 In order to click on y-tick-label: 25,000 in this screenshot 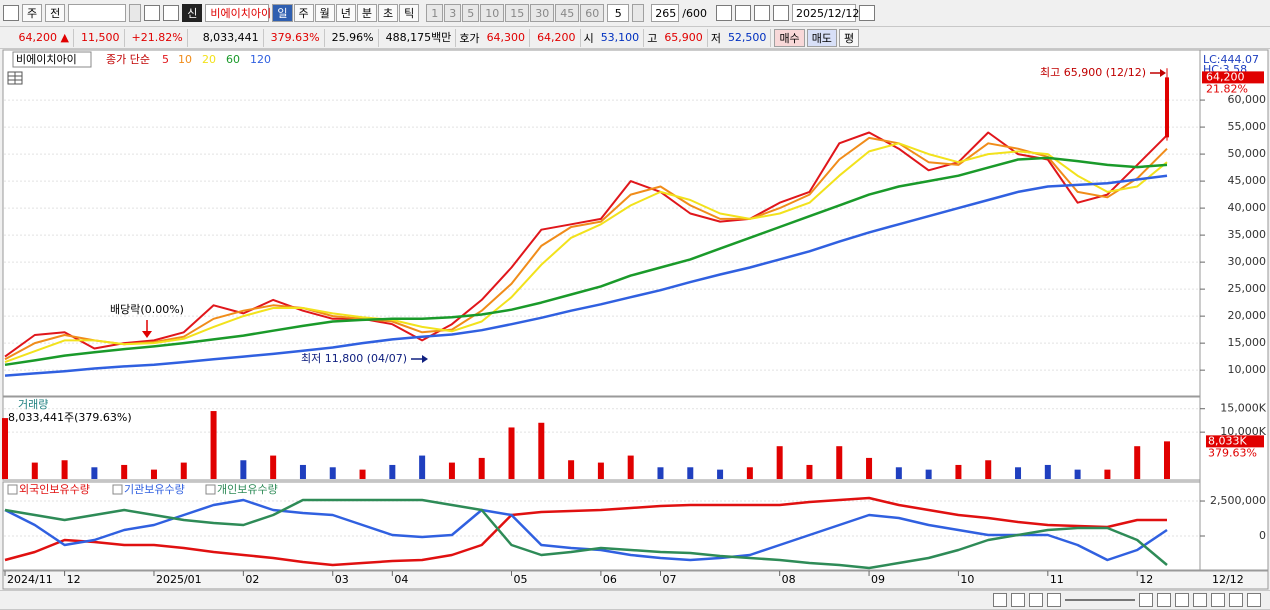, I will do `click(1247, 288)`.